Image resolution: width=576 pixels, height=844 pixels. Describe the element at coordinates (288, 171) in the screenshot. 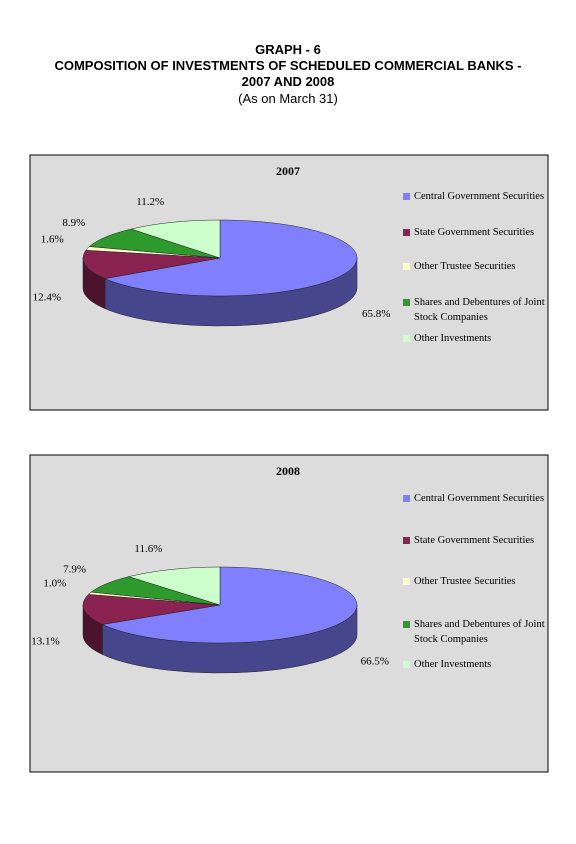

I see `chart-title: 2007` at that location.